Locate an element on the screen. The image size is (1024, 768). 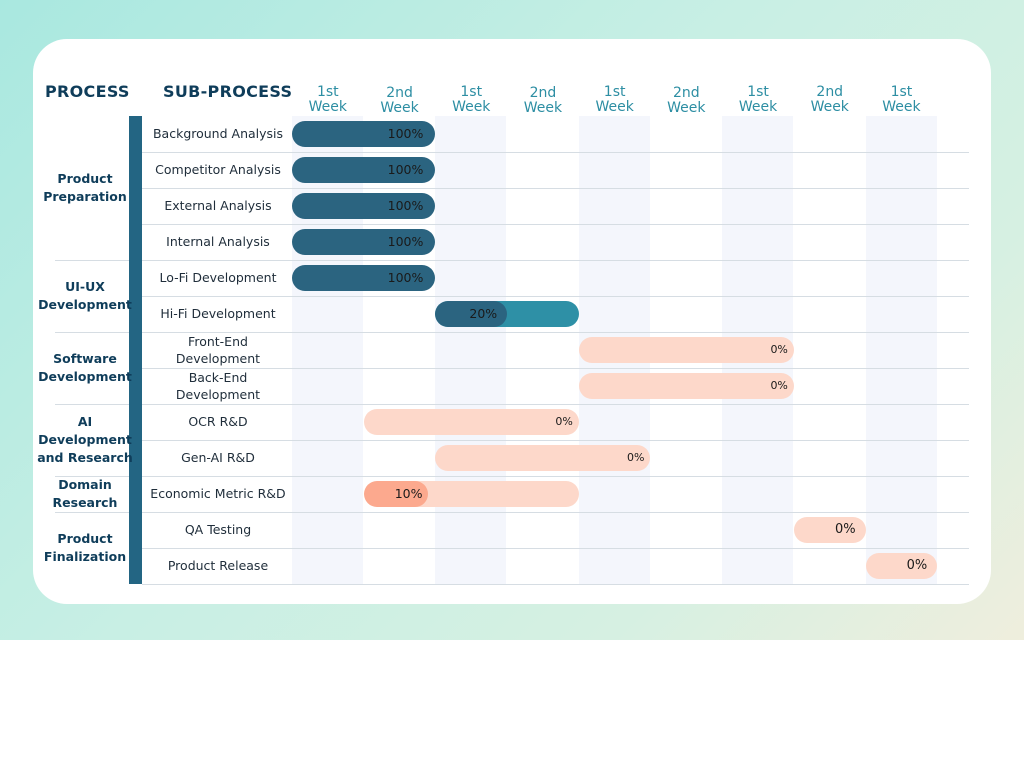
process-label: Product Preparation is located at coordinates (85, 187).